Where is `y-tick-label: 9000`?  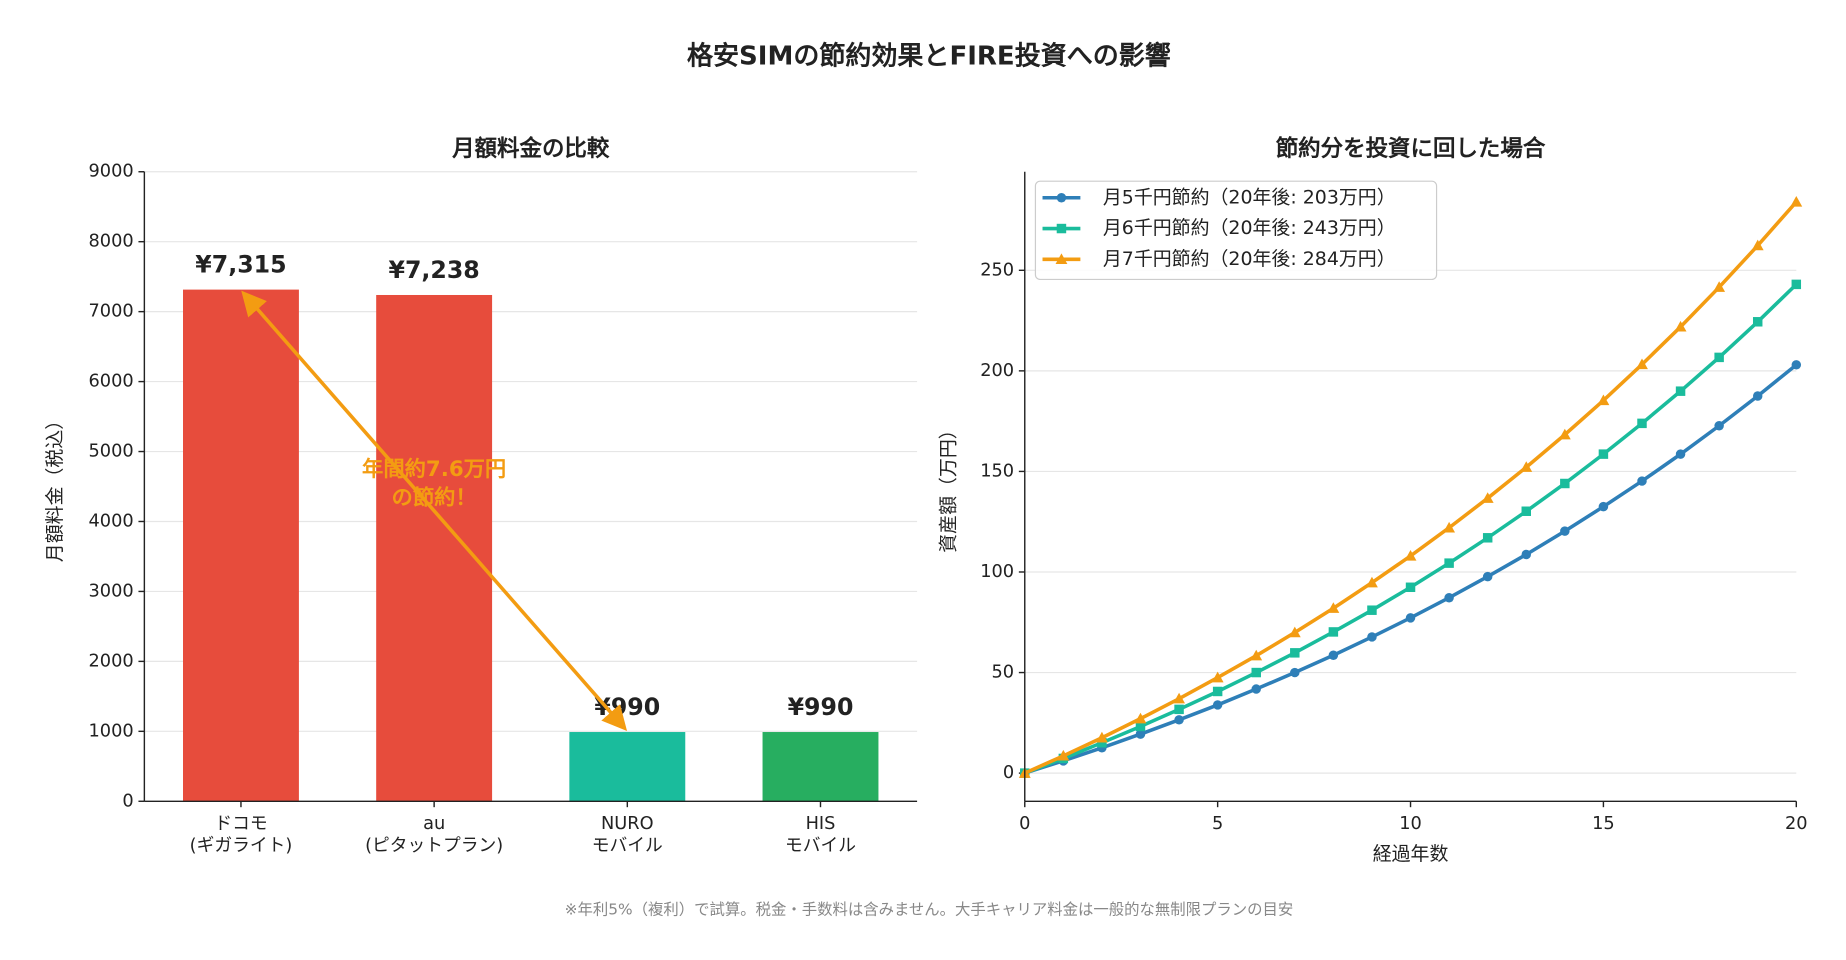 y-tick-label: 9000 is located at coordinates (111, 172).